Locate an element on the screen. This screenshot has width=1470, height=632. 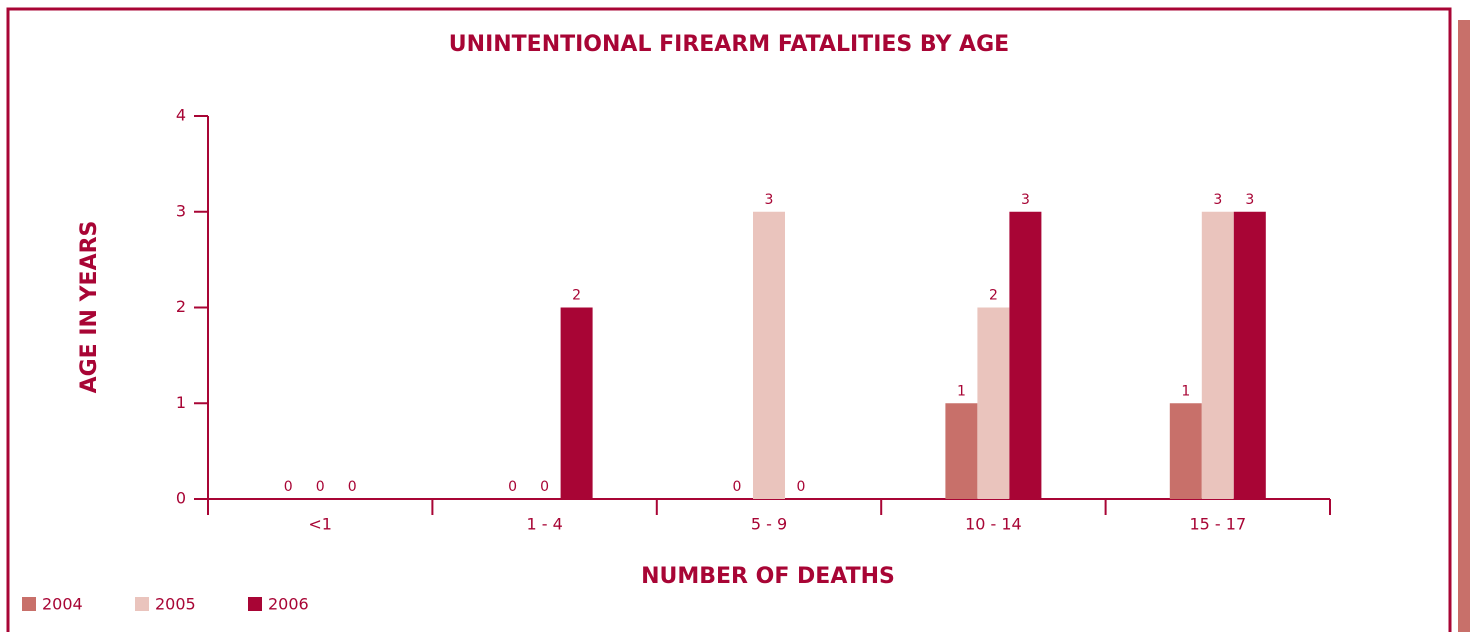
x-tick-label: 5 - 9 is located at coordinates (769, 524).